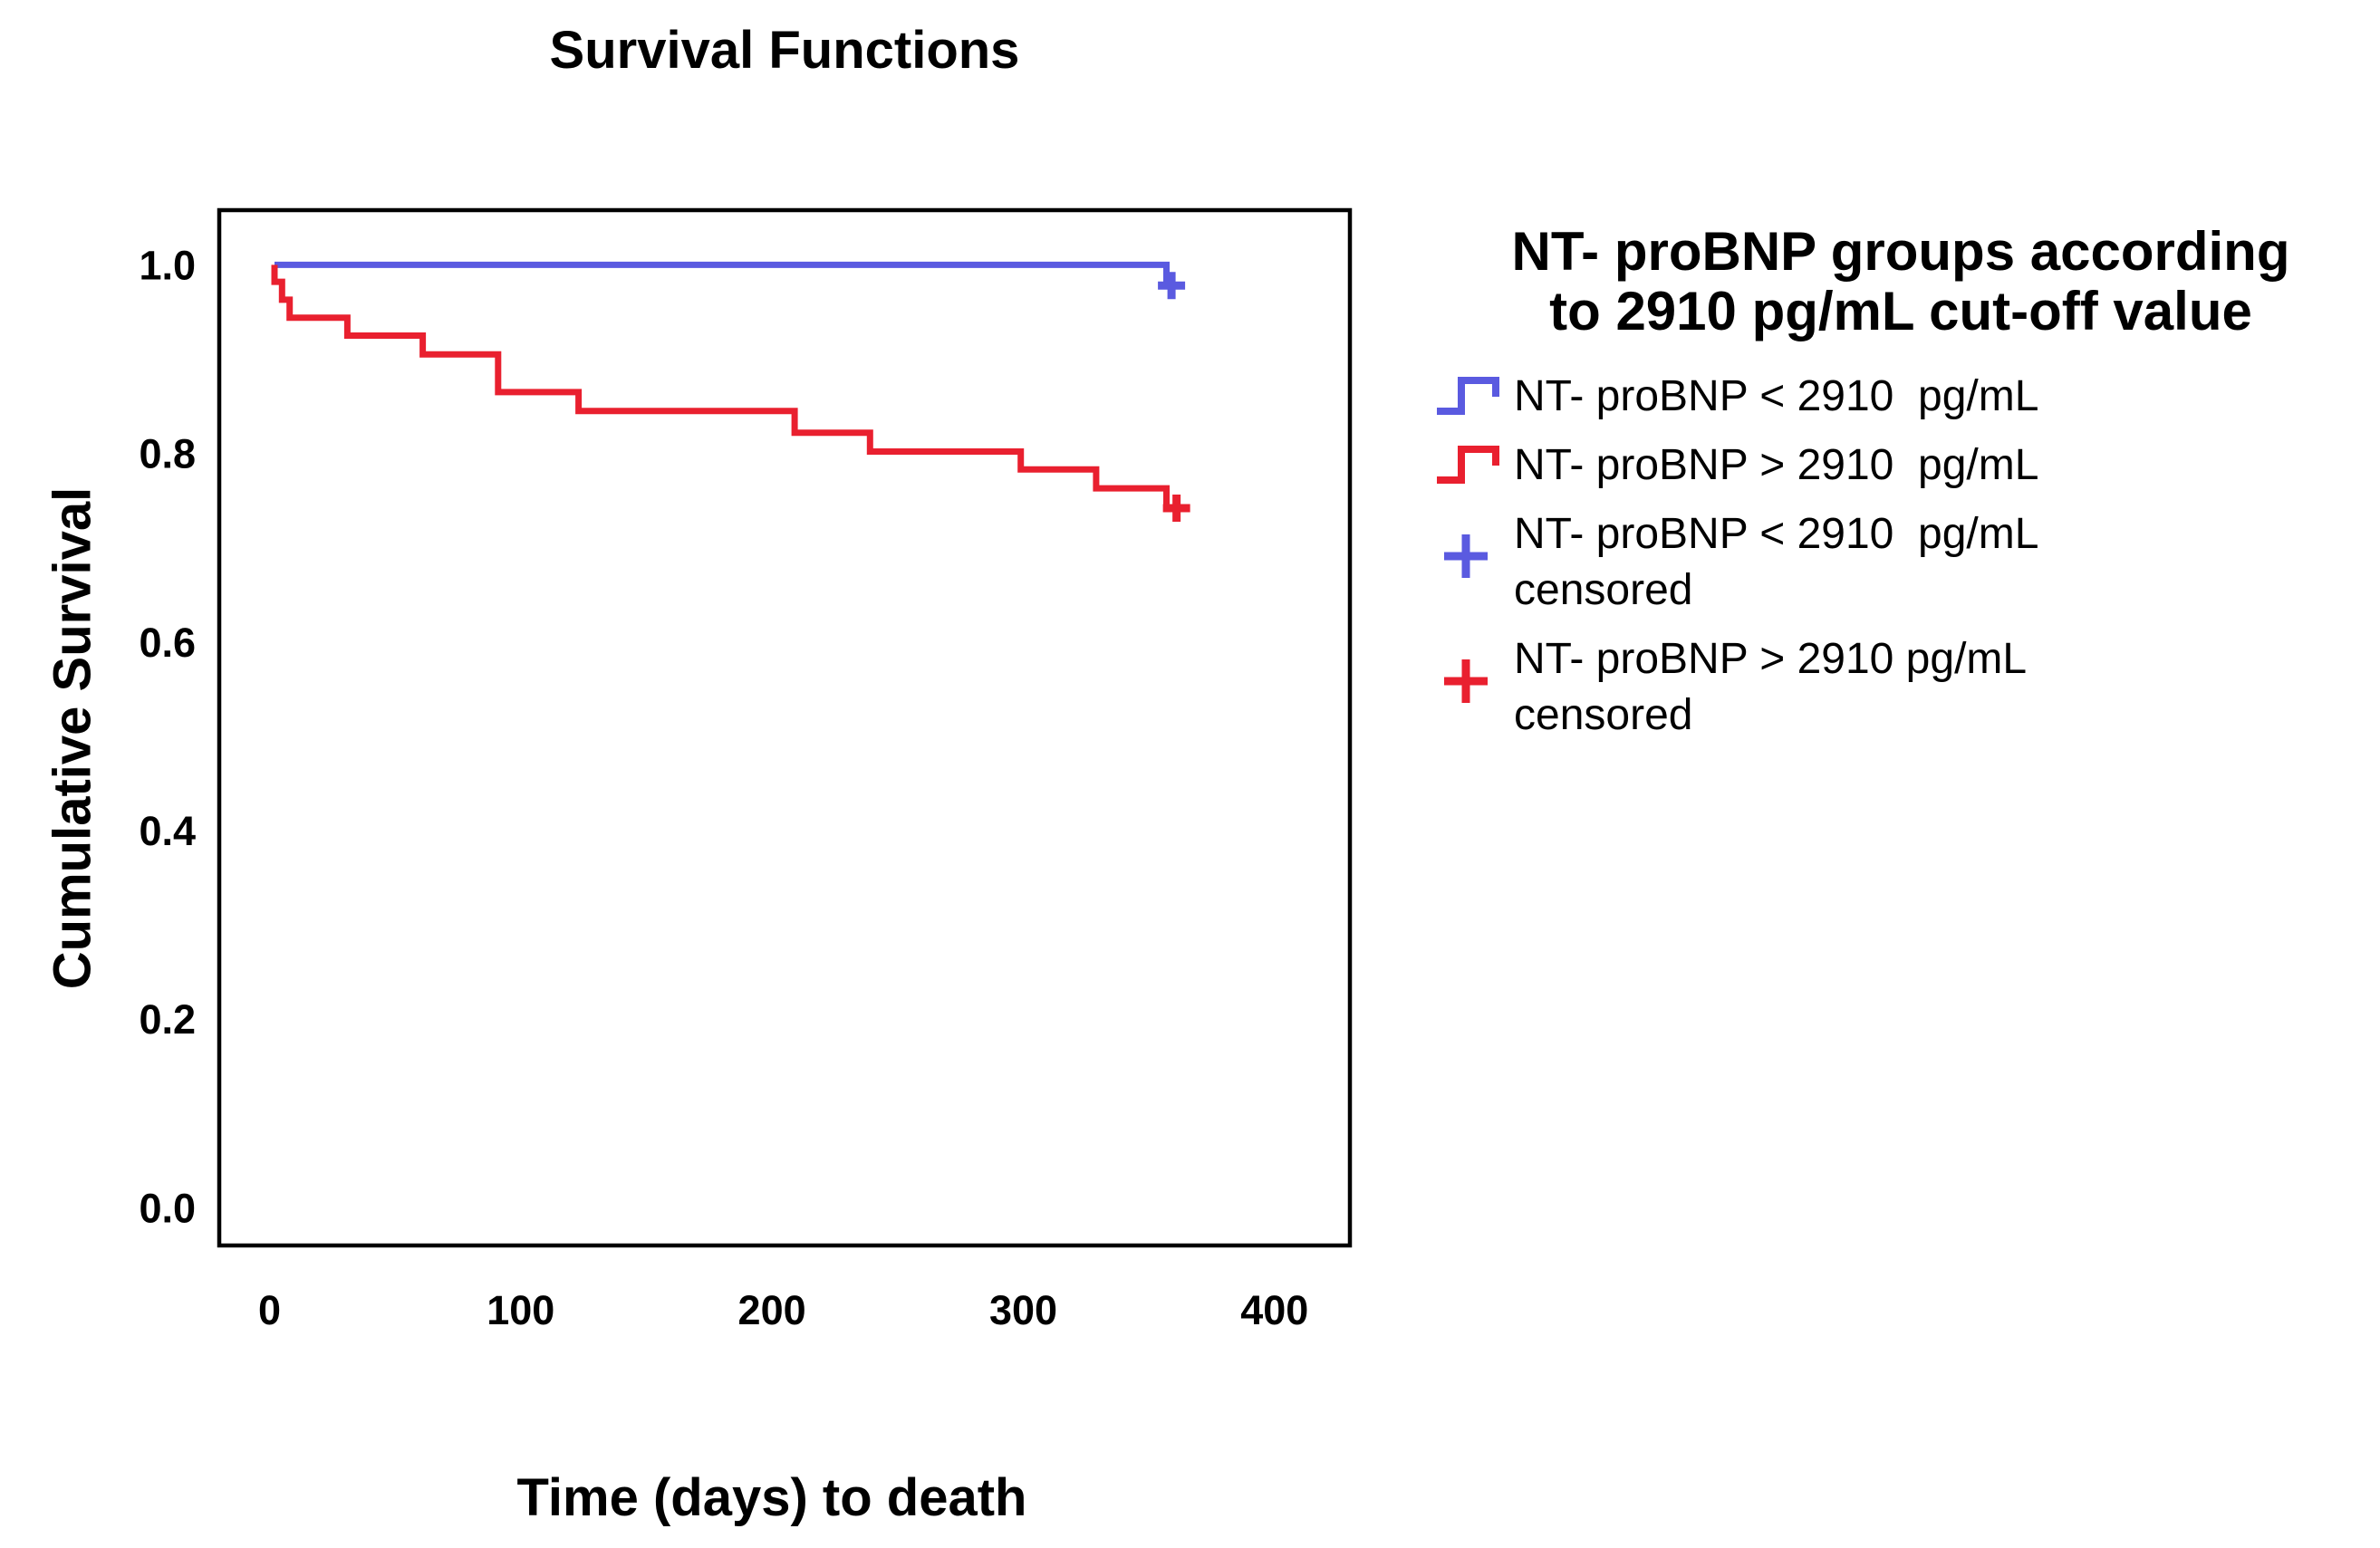  What do you see at coordinates (168, 265) in the screenshot?
I see `y-tick-label: 1.0` at bounding box center [168, 265].